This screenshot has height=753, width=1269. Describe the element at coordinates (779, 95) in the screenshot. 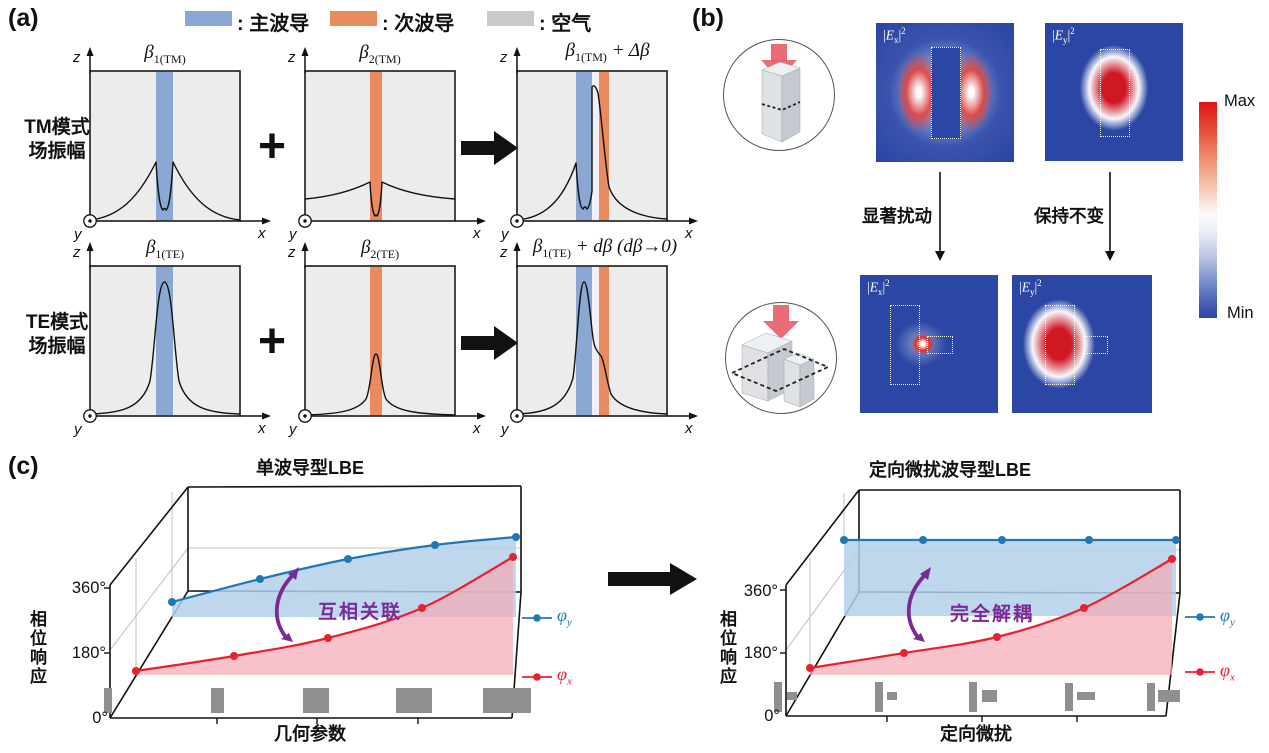

I see `single-waveguide-3d-icon` at that location.